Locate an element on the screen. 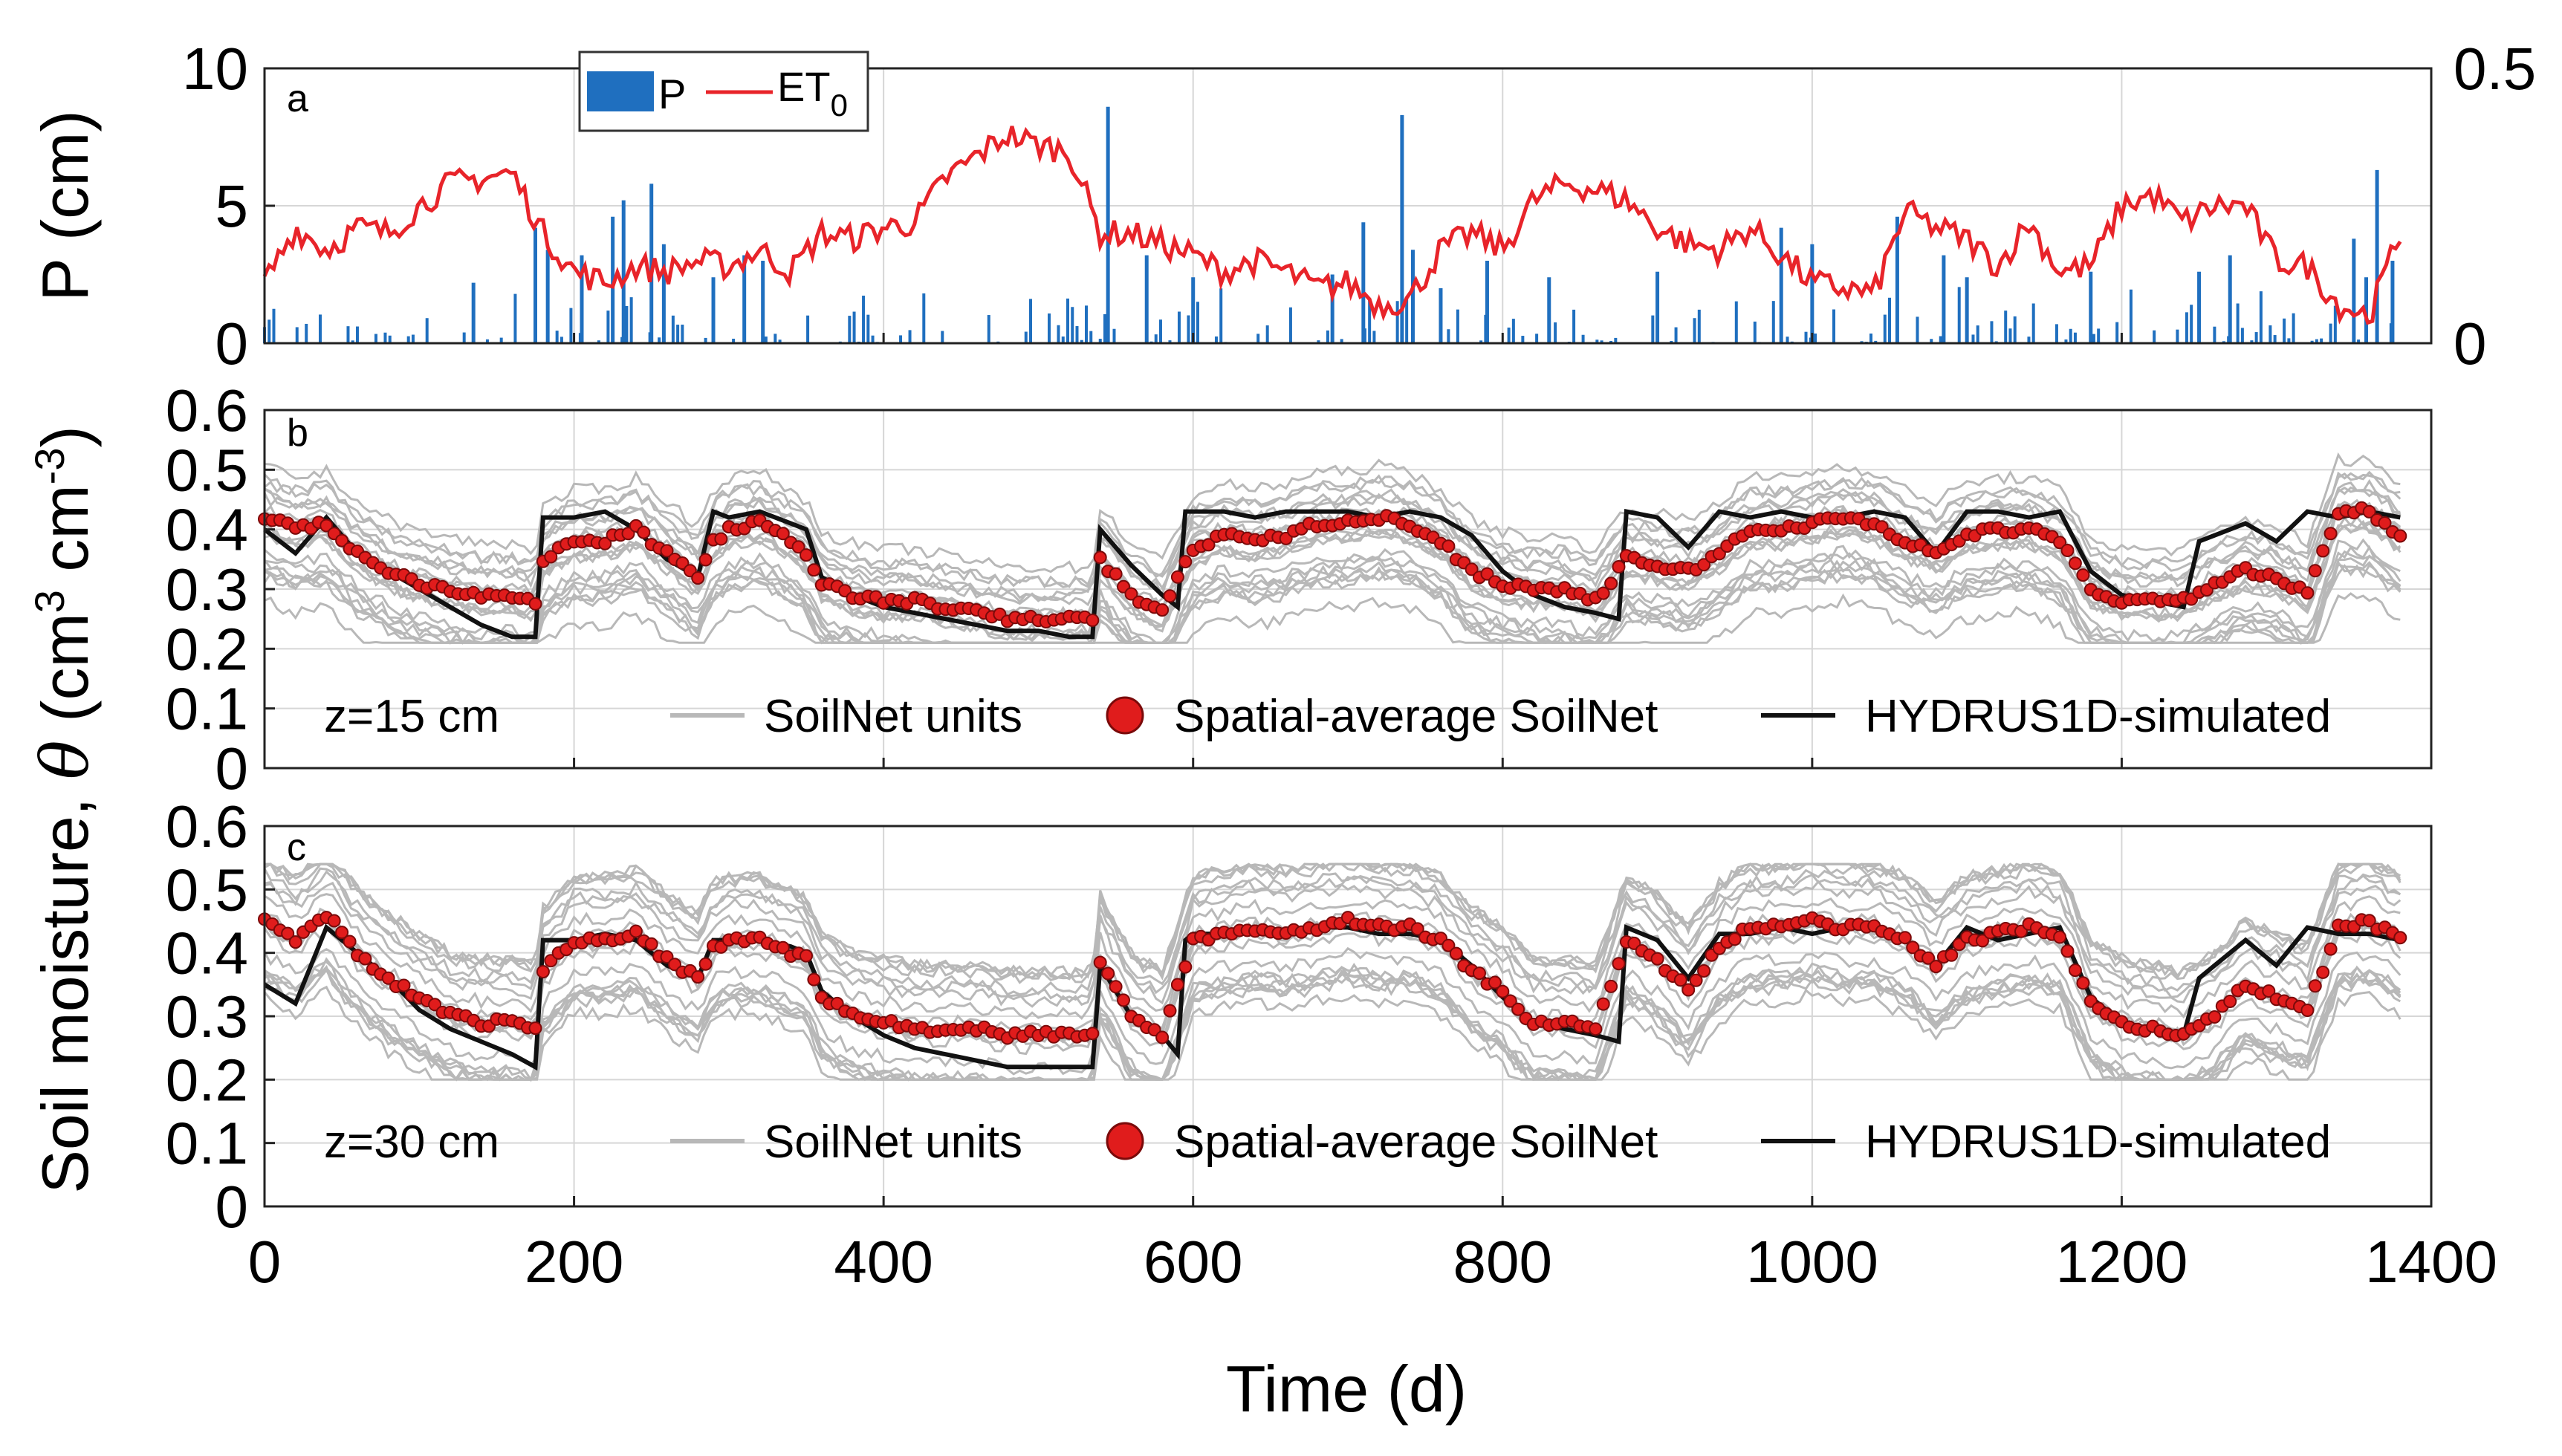 The image size is (2562, 1456). panel-b-depth-label: z=15 cm is located at coordinates (411, 717).